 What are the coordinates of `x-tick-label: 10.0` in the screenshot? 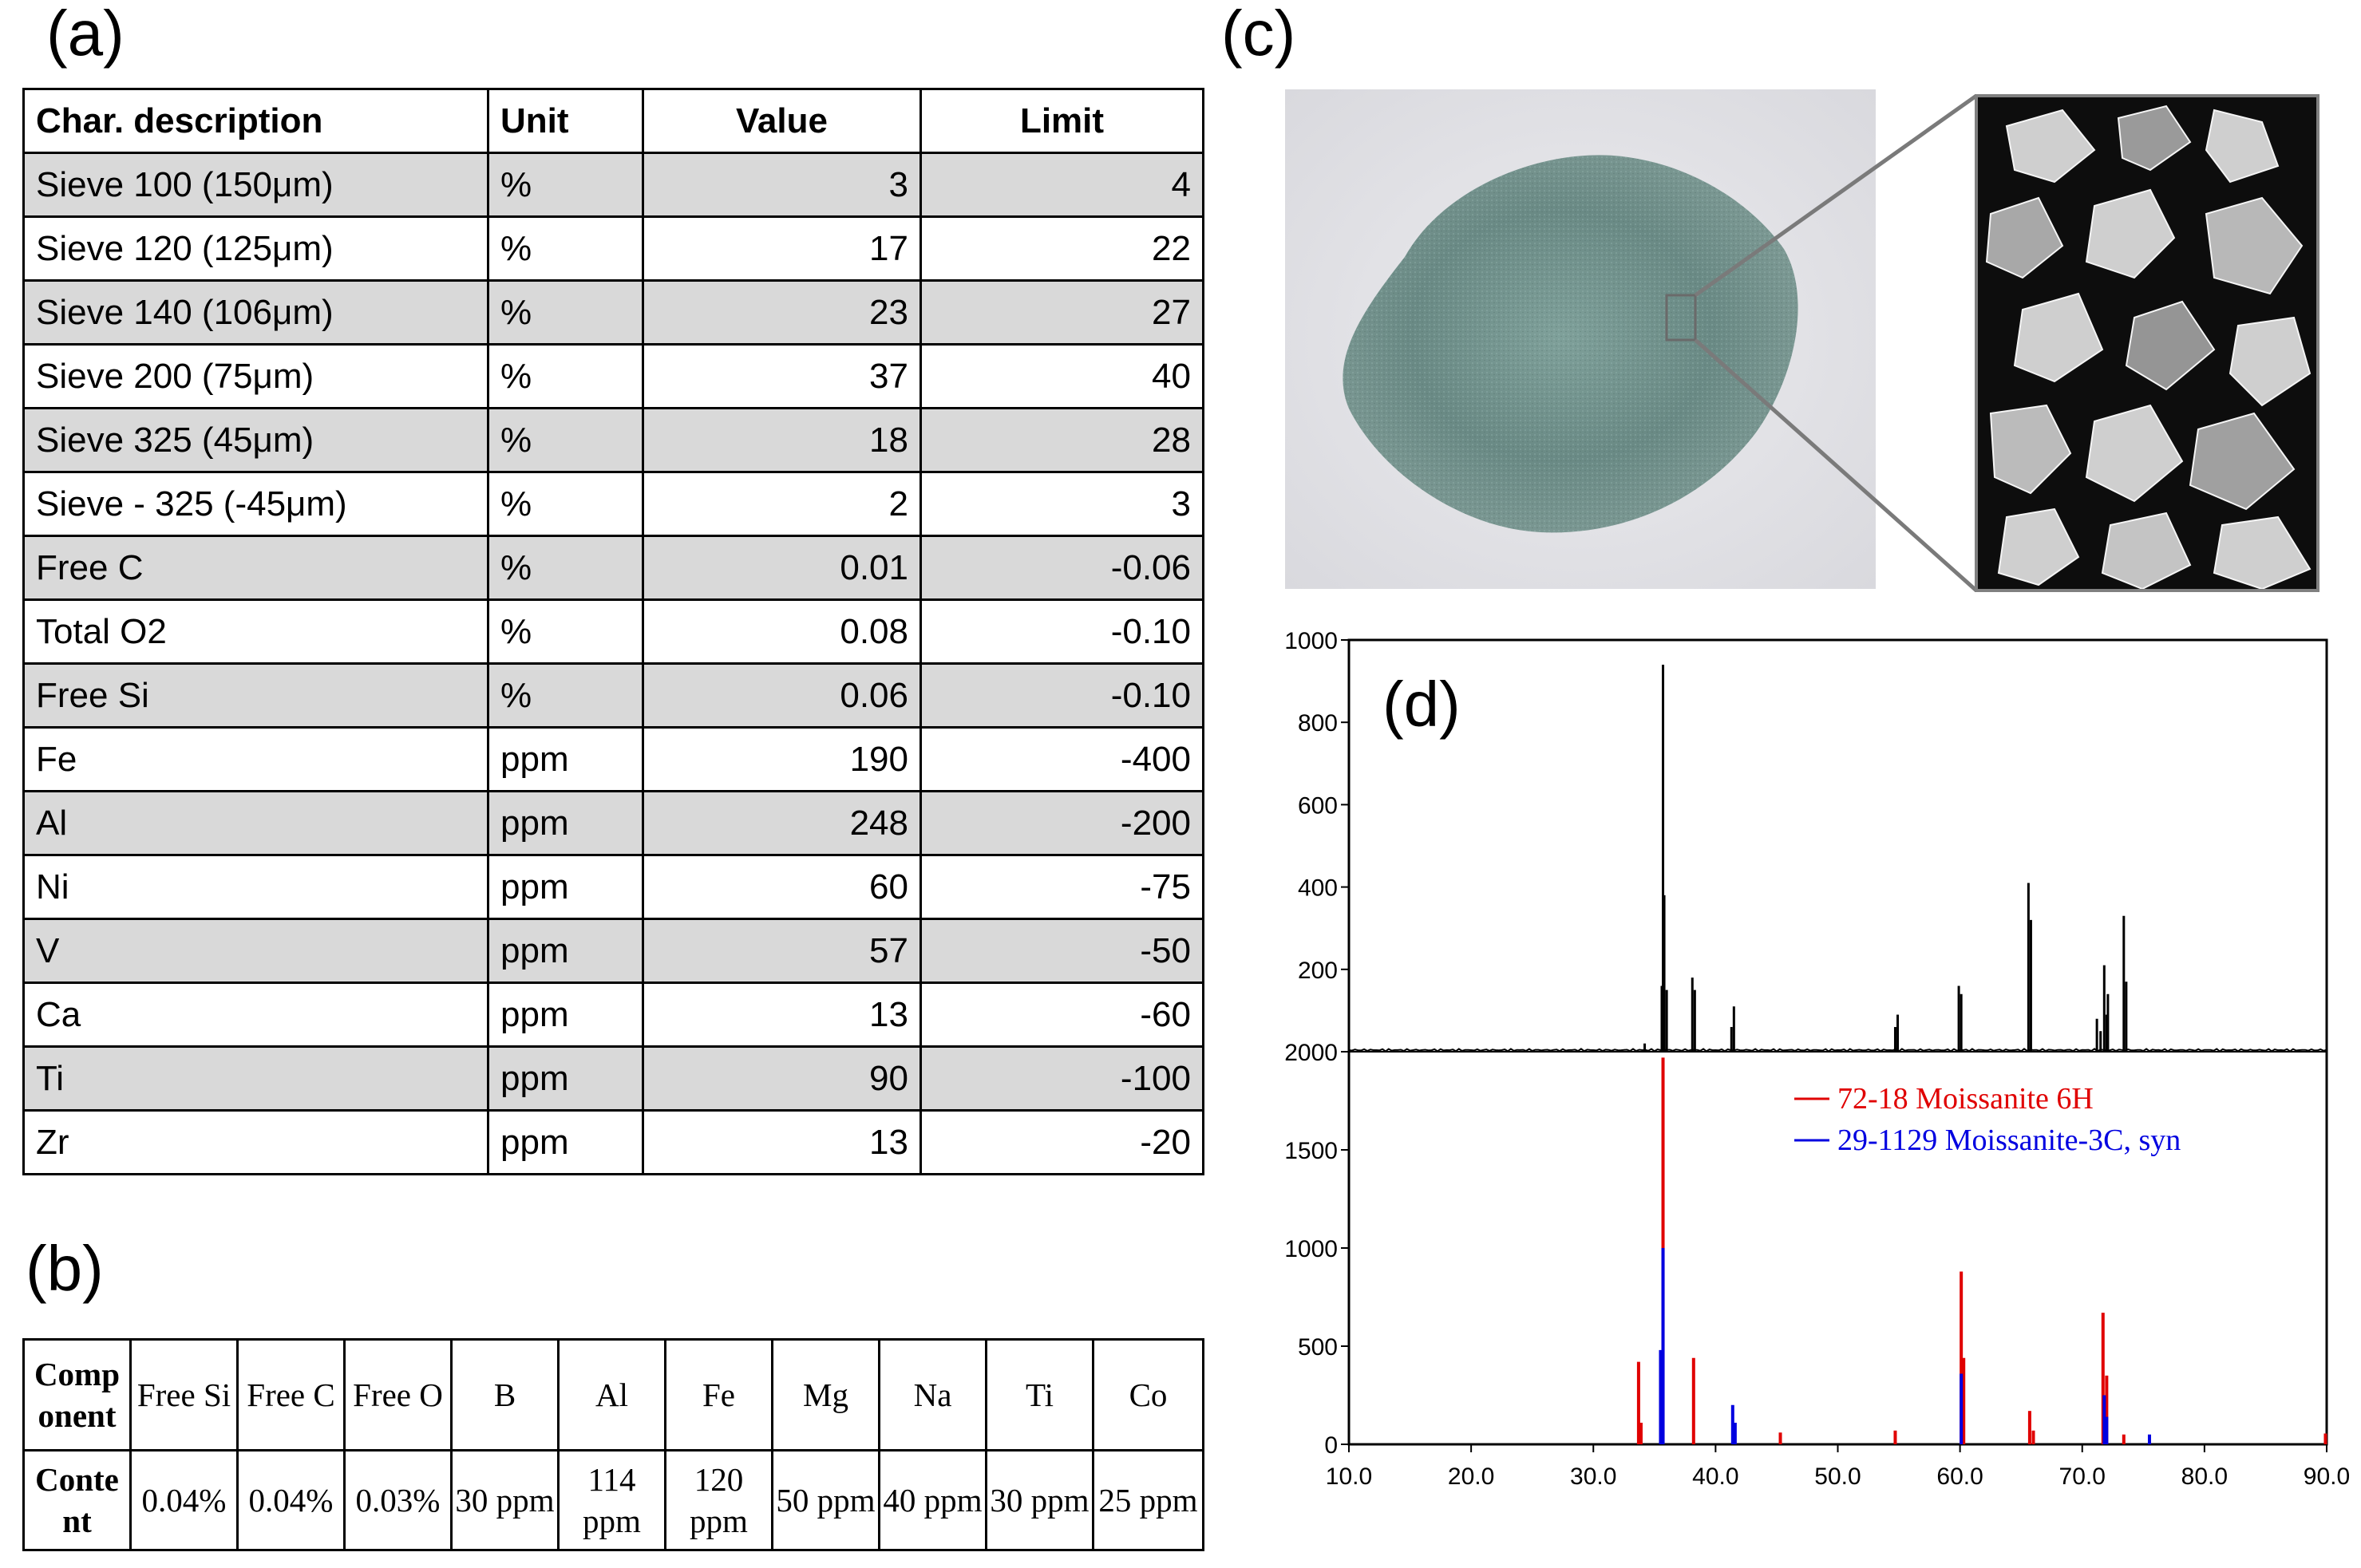 It's located at (1349, 1476).